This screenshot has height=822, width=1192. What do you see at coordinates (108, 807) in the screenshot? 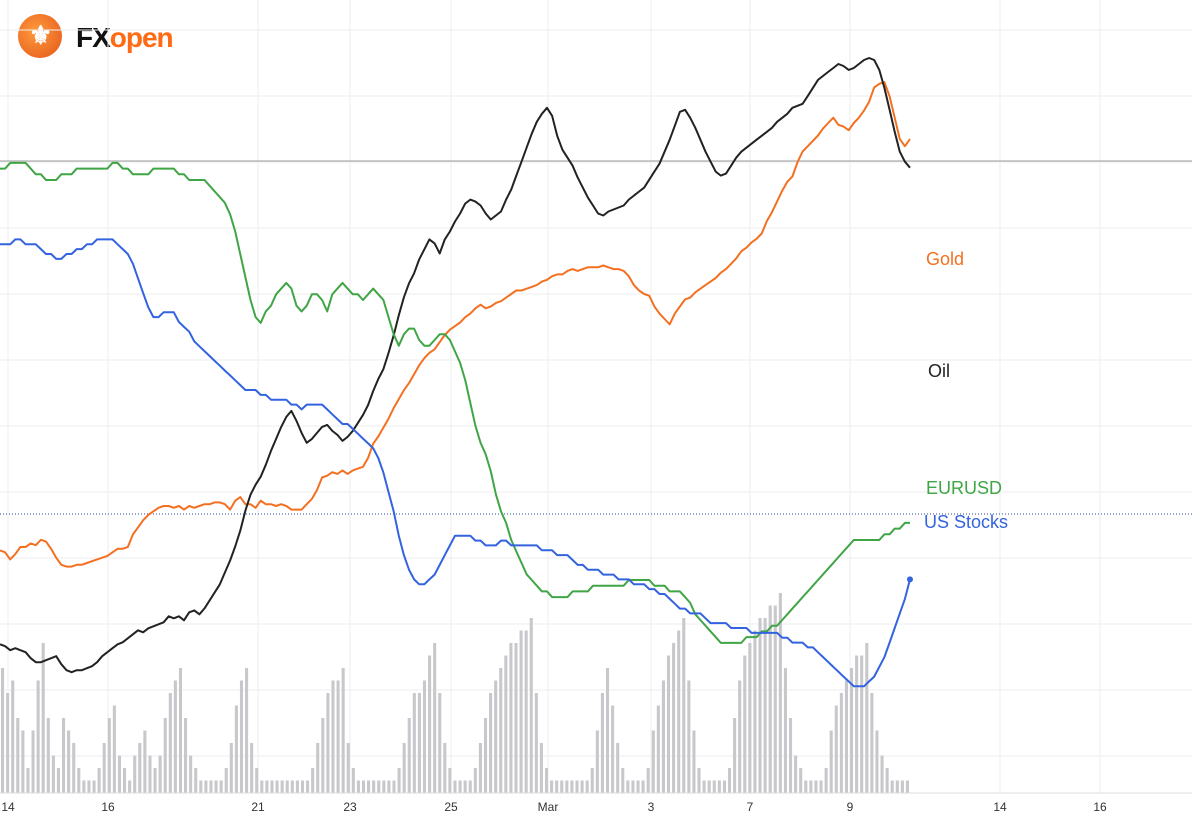
I see `x-tick-label: 16` at bounding box center [108, 807].